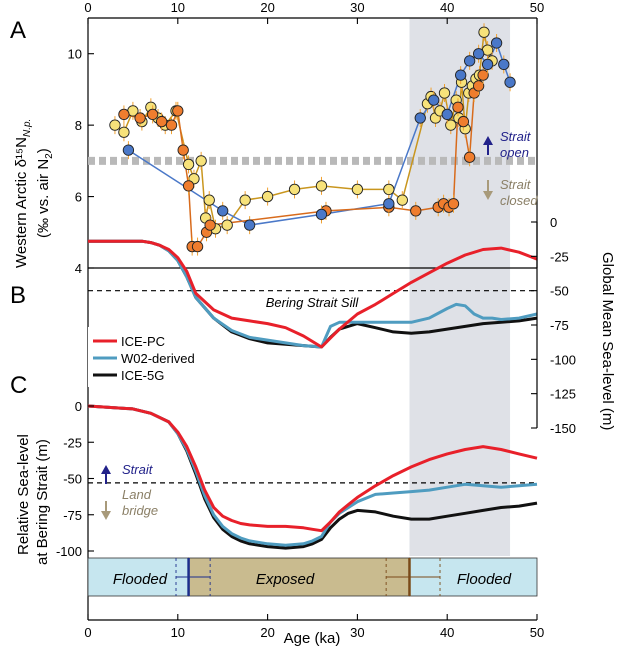  I want to click on right-tick-label-0: 0, so click(553, 222).